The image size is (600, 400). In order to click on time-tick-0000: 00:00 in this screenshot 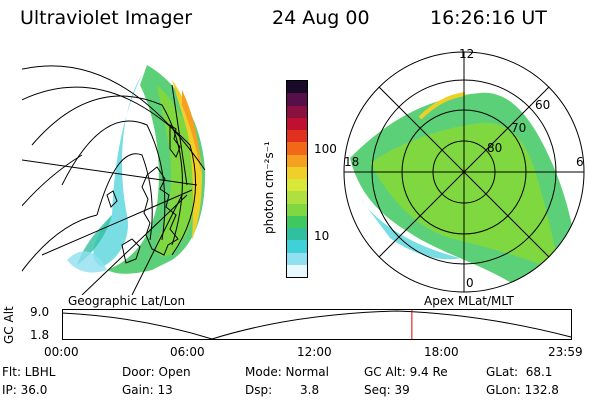, I will do `click(61, 352)`.